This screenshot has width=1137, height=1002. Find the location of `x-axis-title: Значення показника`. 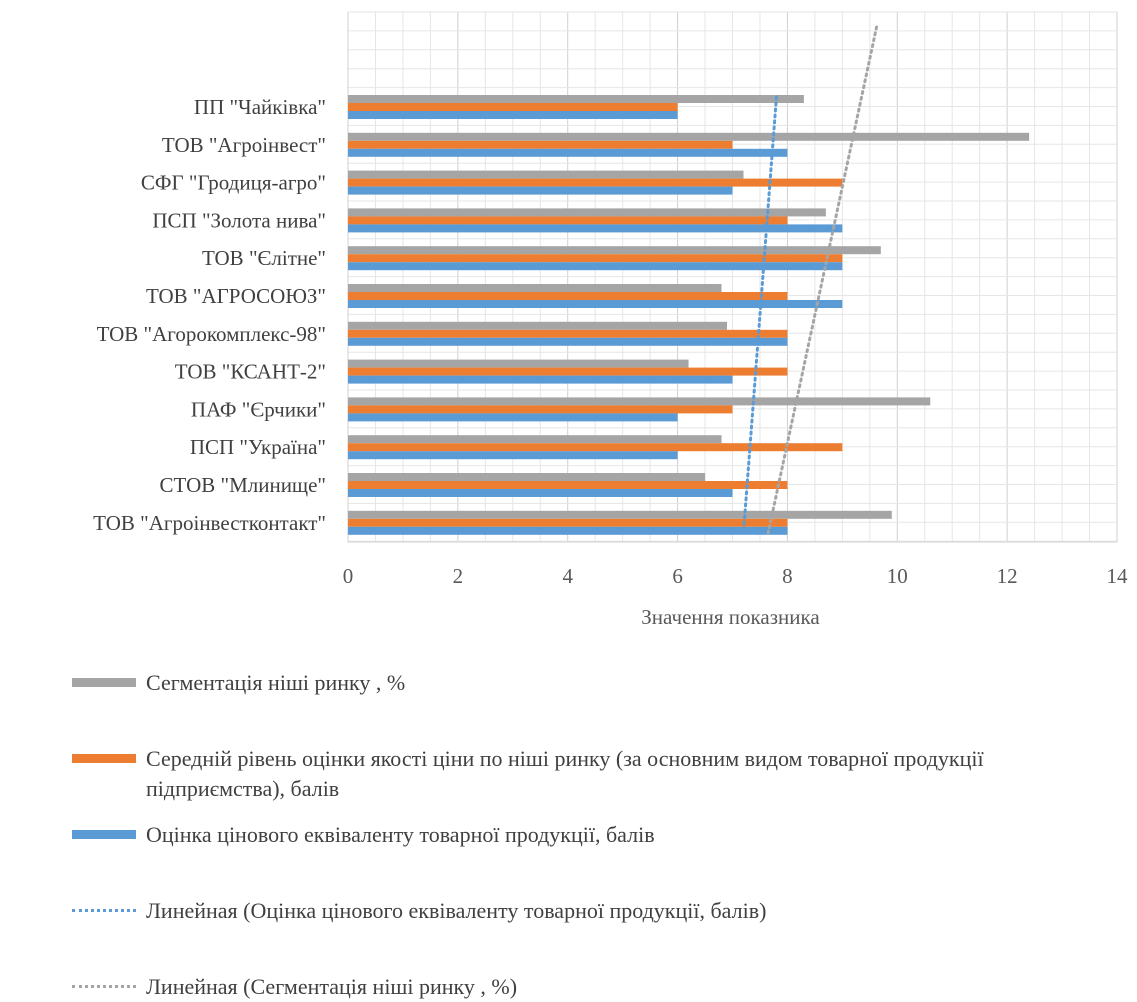

x-axis-title: Значення показника is located at coordinates (730, 617).